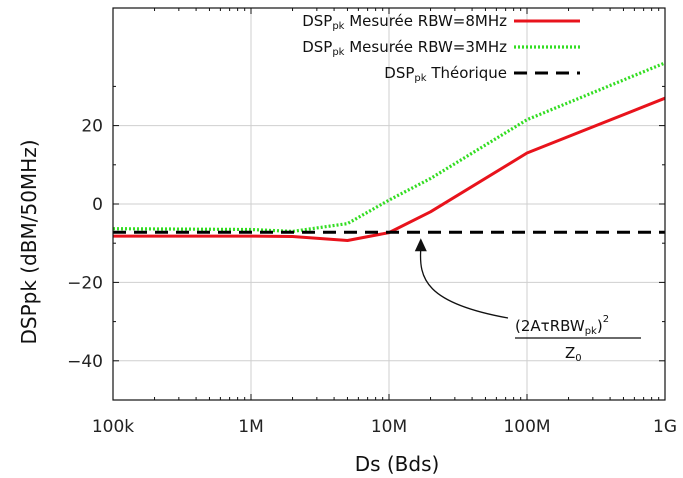  What do you see at coordinates (562, 325) in the screenshot?
I see `formula-numerator: (2AτRBWpk)2` at bounding box center [562, 325].